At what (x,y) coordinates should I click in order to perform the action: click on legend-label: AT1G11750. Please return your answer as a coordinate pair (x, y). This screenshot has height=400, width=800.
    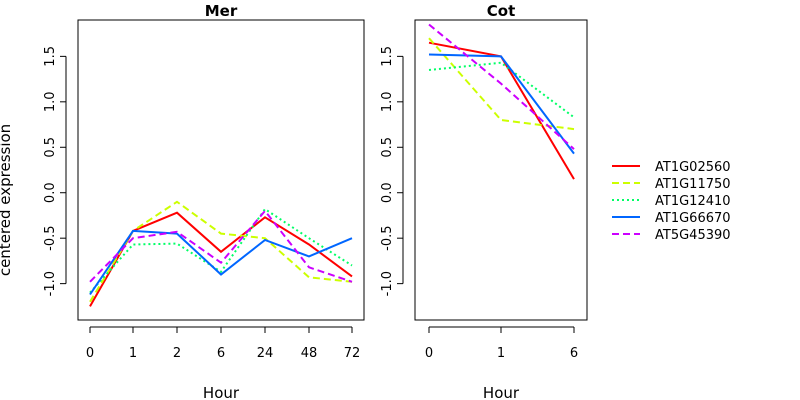
    Looking at the image, I should click on (693, 184).